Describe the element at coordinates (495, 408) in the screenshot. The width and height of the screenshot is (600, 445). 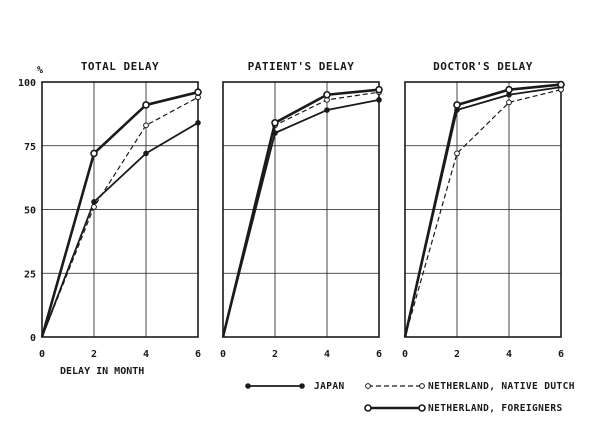
I see `legend-label: NETHERLAND, FOREIGNERS` at that location.